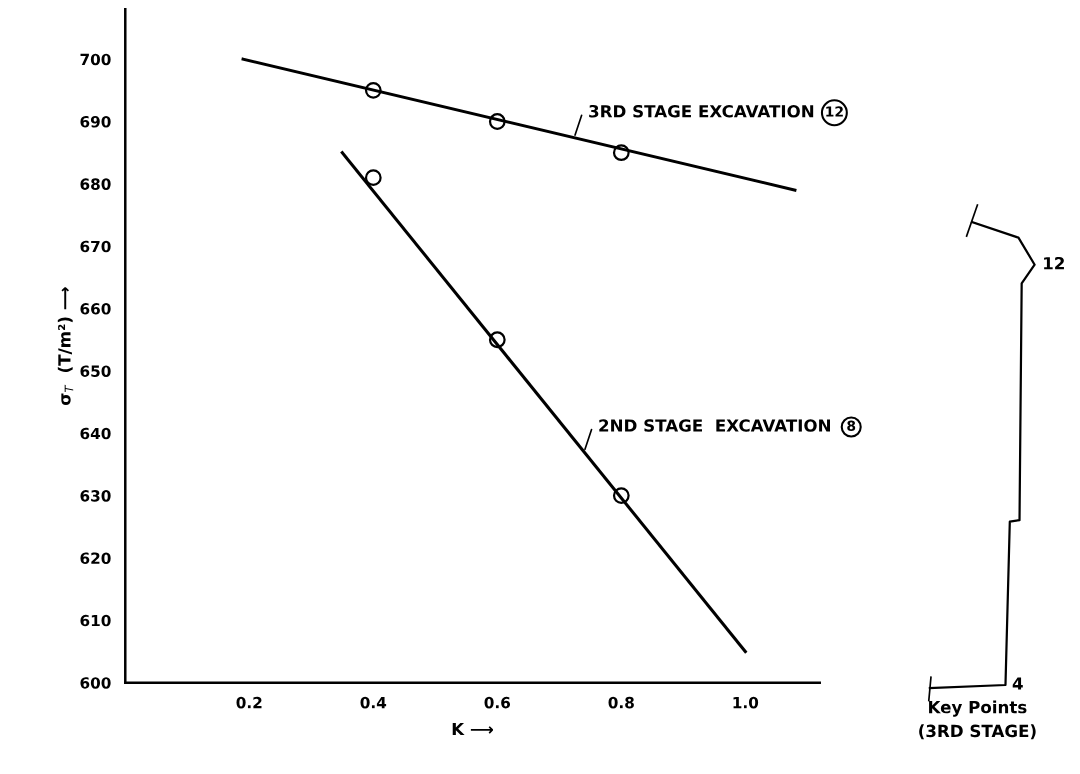 Image resolution: width=1080 pixels, height=774 pixels. What do you see at coordinates (621, 702) in the screenshot?
I see `x-tick-label: 0.8` at bounding box center [621, 702].